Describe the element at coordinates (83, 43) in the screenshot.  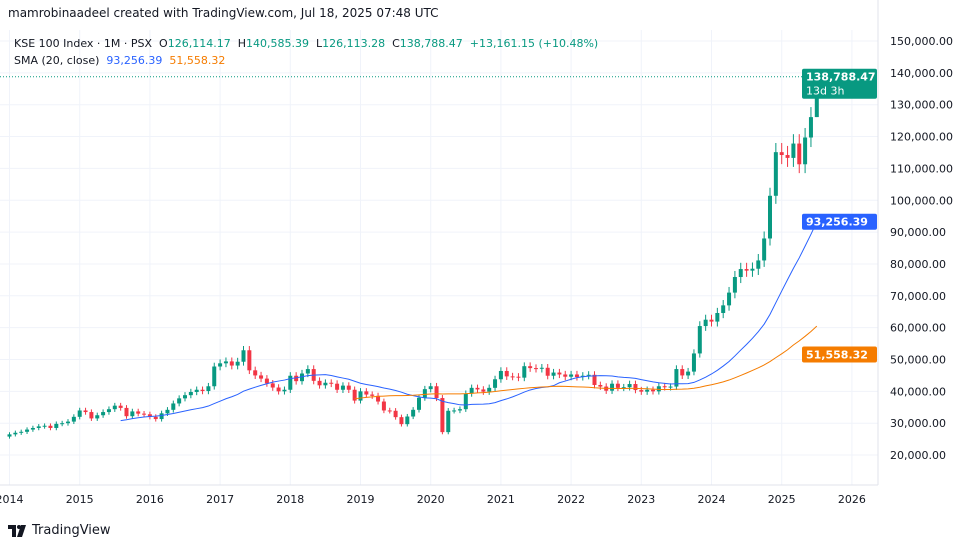
I see `symbol-label: KSE 100 Index · 1M · PSX` at that location.